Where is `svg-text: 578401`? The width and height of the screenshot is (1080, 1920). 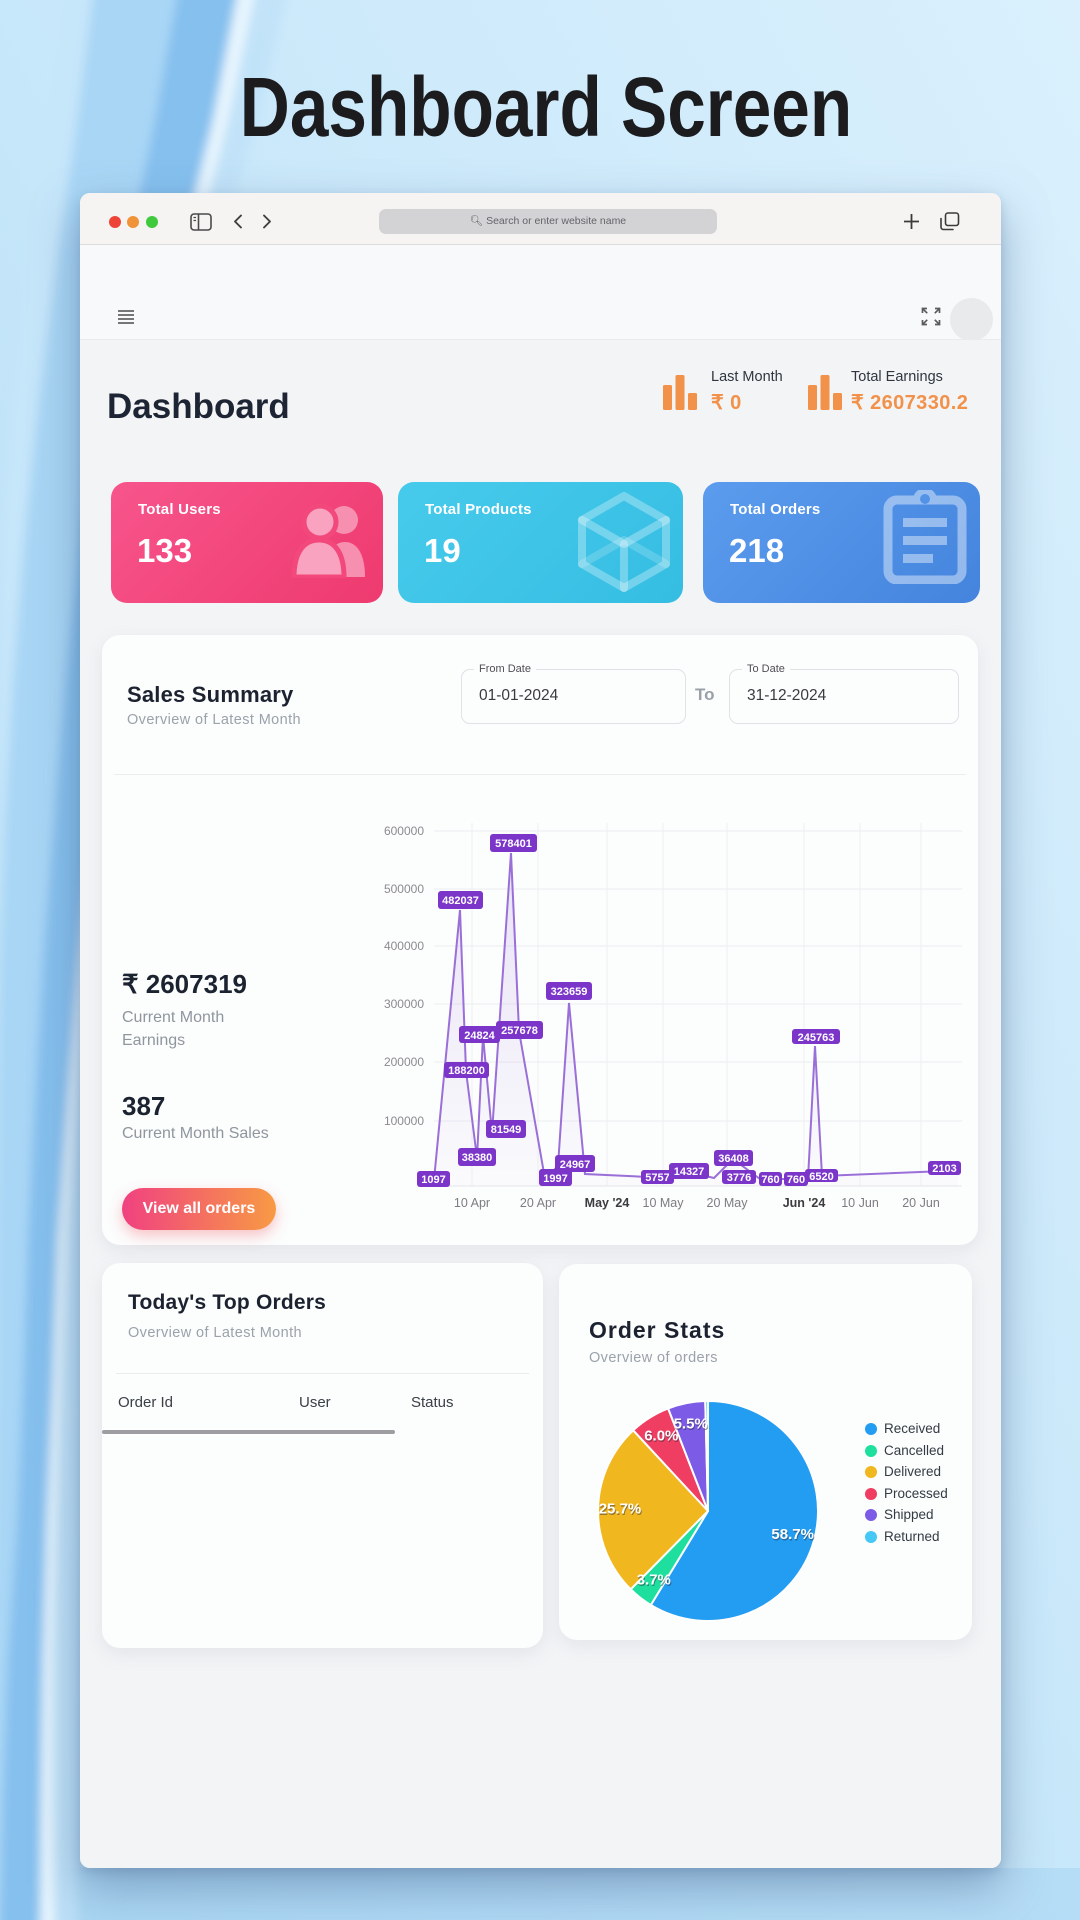
svg-text: 578401 is located at coordinates (513, 844).